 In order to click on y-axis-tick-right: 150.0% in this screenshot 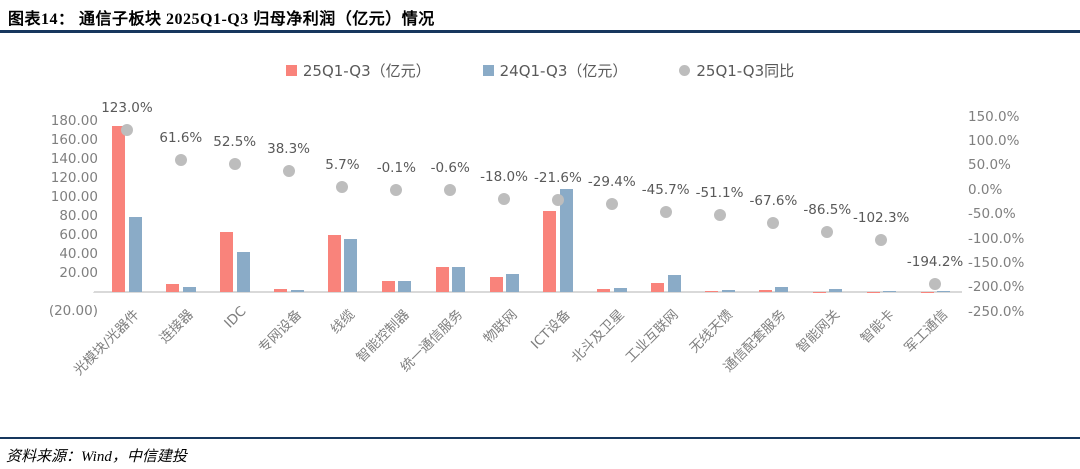, I will do `click(994, 116)`.